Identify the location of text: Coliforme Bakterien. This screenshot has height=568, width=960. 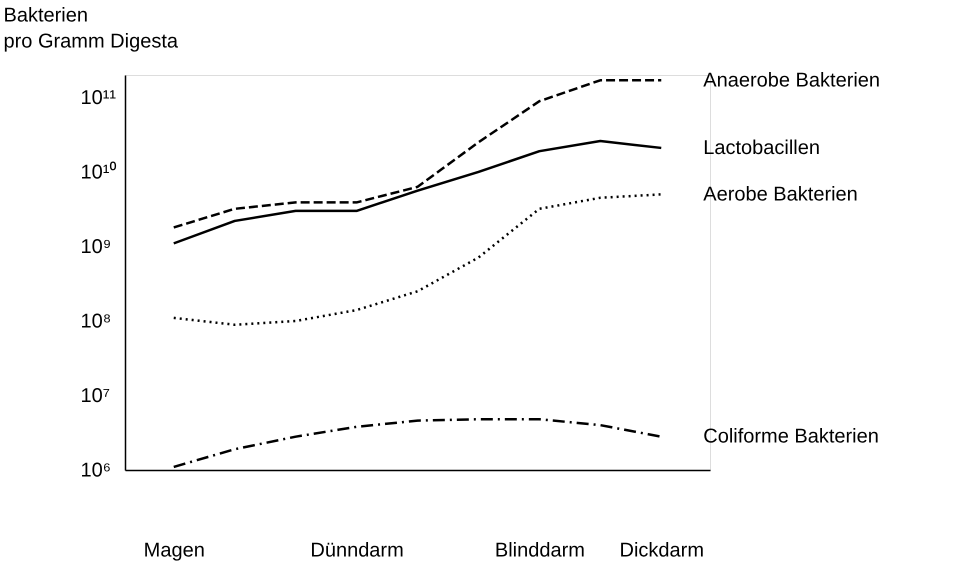
(791, 437).